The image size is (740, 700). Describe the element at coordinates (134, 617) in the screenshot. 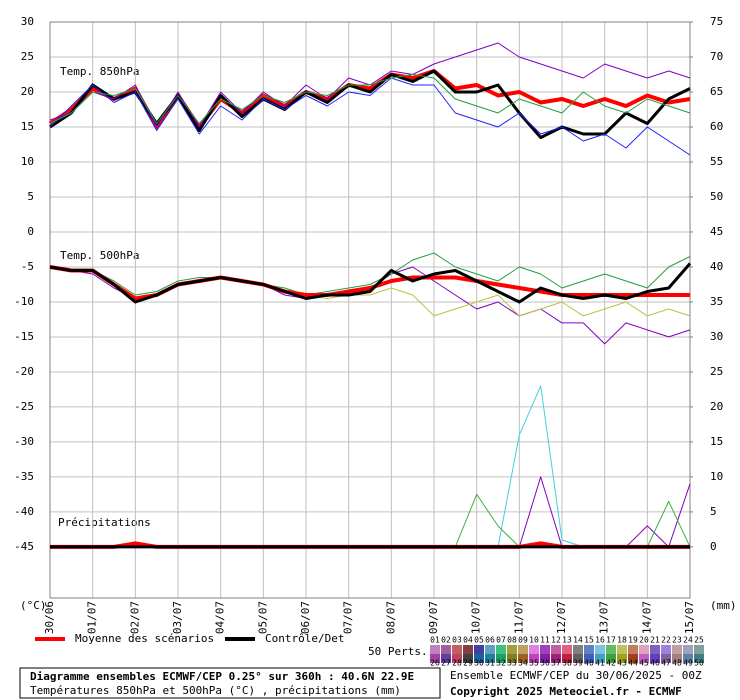

I see `x-tick-label: 02/07` at that location.